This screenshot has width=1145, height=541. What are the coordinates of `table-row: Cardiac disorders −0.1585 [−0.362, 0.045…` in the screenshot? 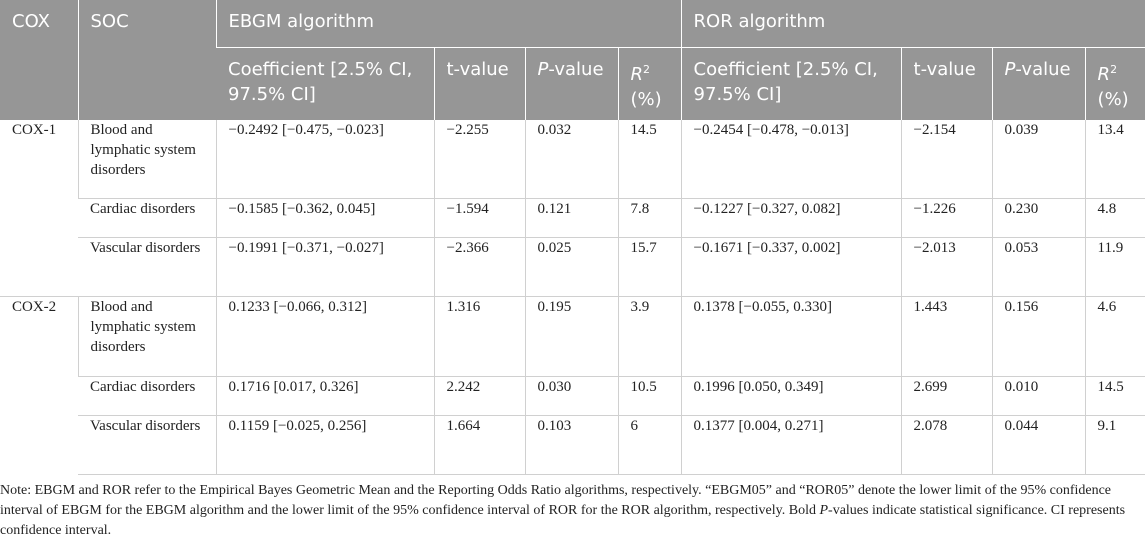 It's located at (572, 217).